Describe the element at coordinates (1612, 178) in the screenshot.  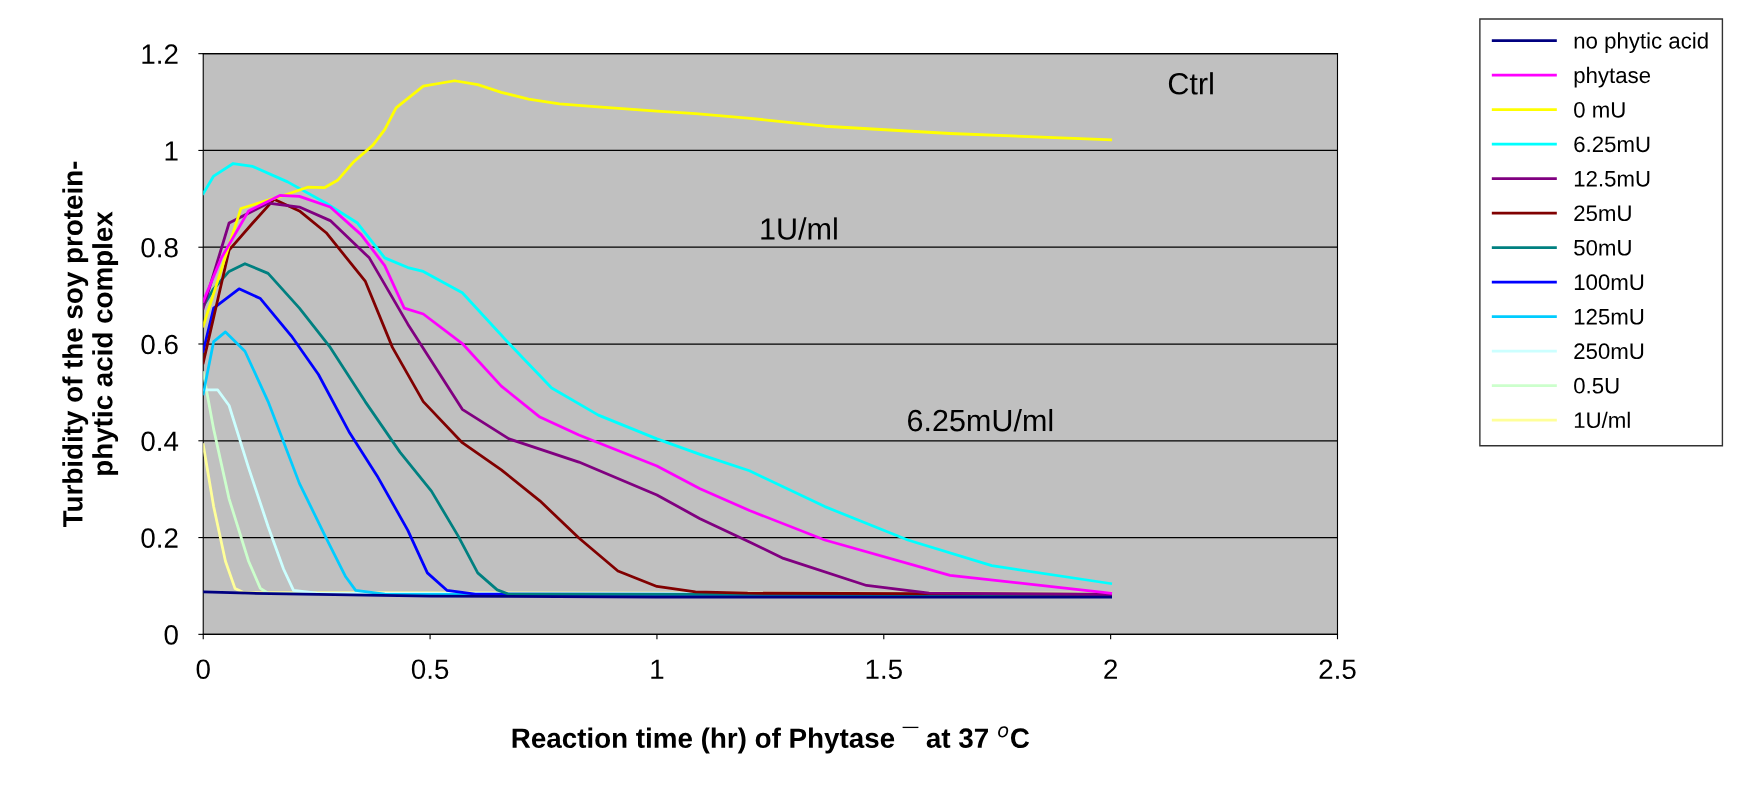
I see `legend-label: 12.5mU` at that location.